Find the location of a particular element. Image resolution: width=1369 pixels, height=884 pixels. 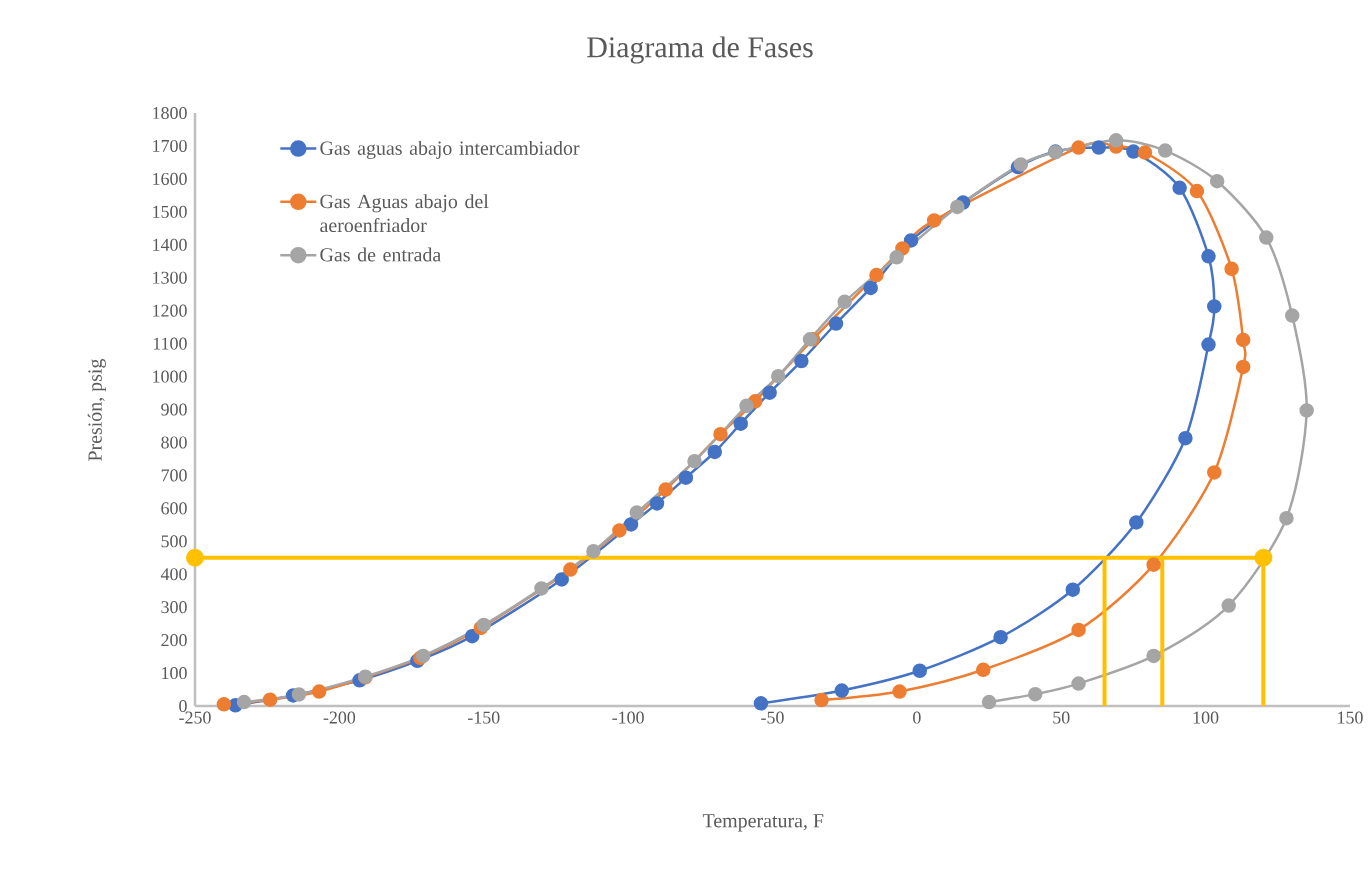

y-tick-label: 100 is located at coordinates (174, 673).